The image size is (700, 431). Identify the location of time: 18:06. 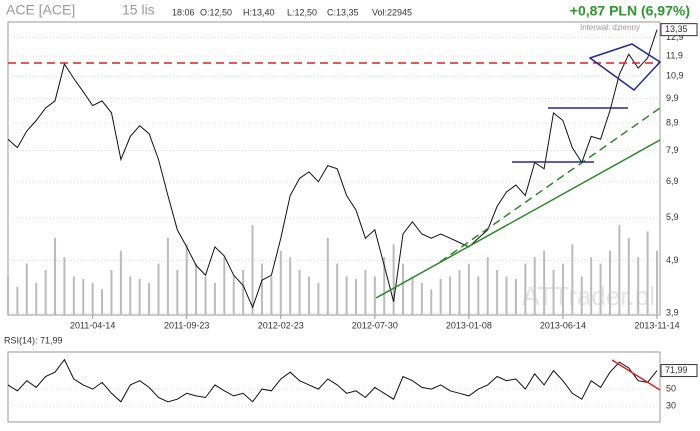
(183, 12).